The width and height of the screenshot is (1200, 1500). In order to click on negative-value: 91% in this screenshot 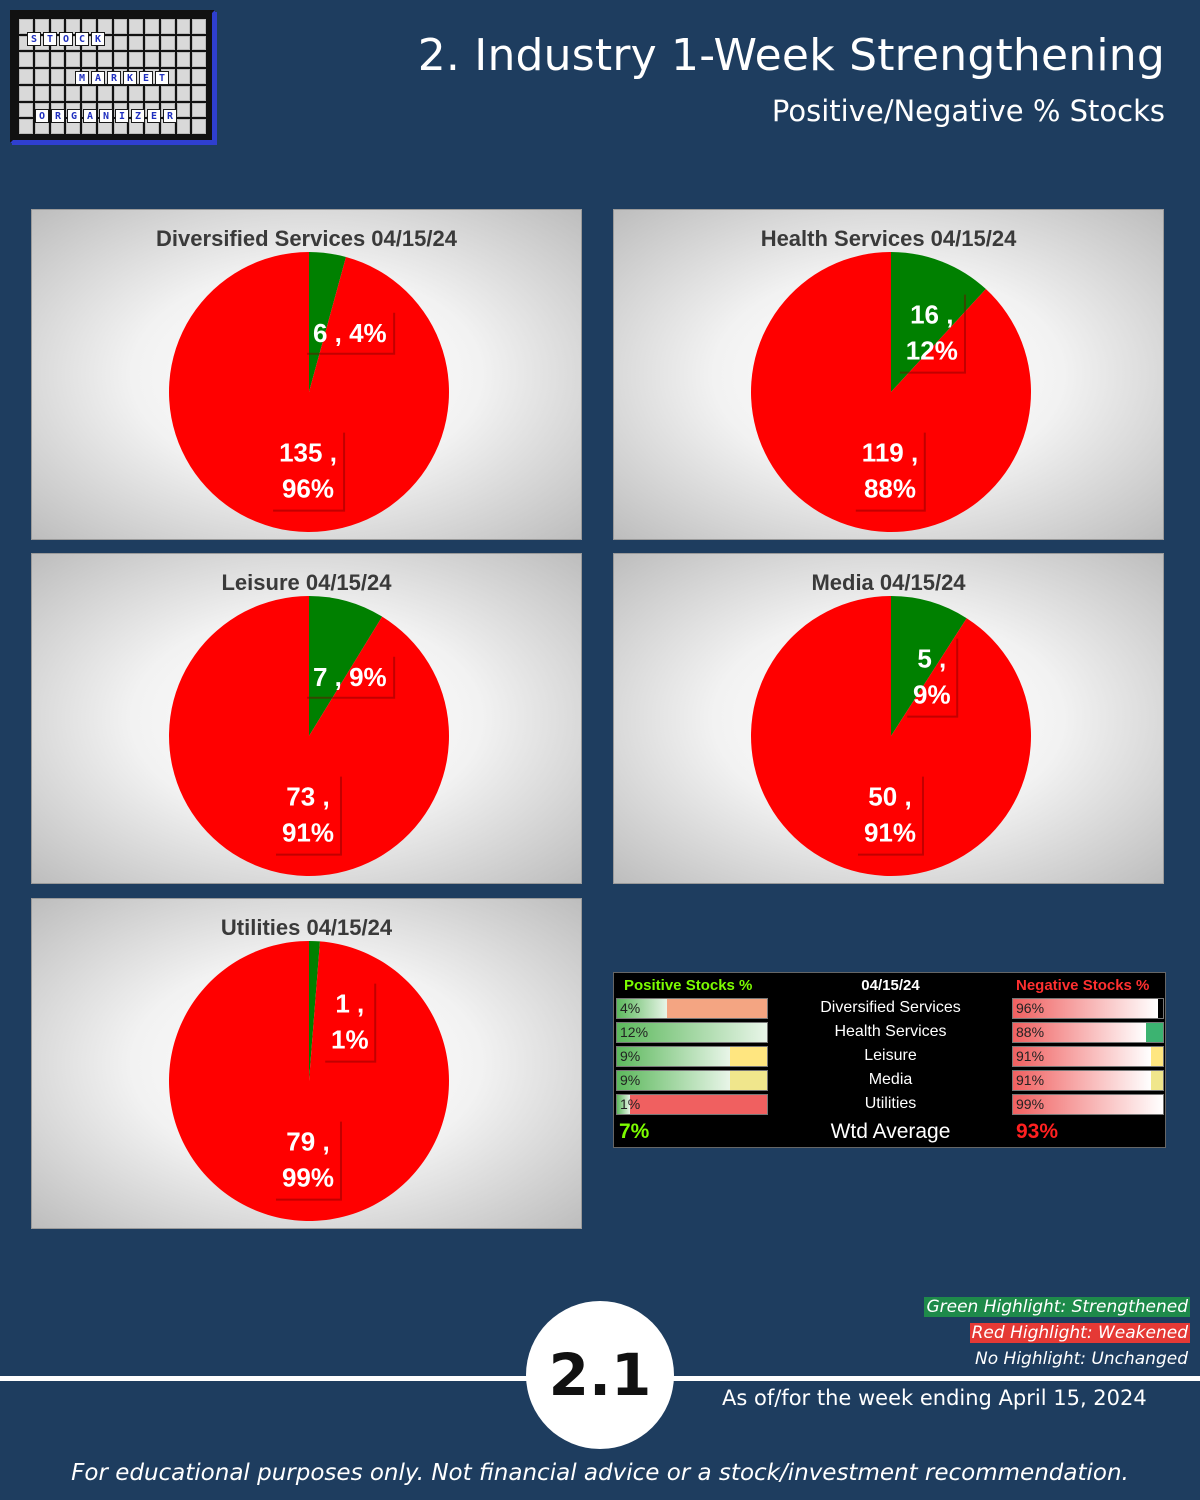, I will do `click(1030, 1080)`.